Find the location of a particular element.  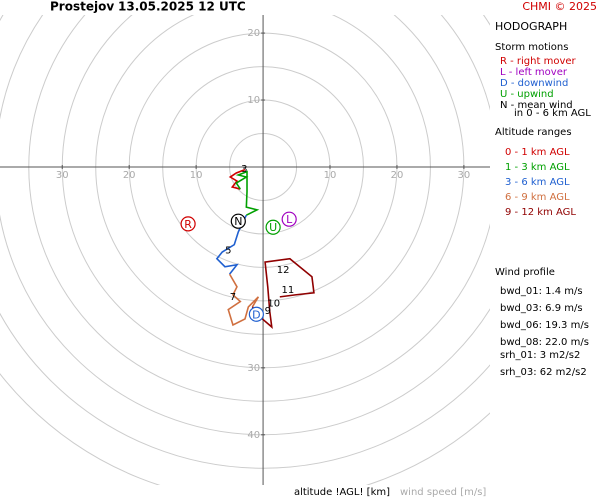

storm-marker-label: D is located at coordinates (256, 314).